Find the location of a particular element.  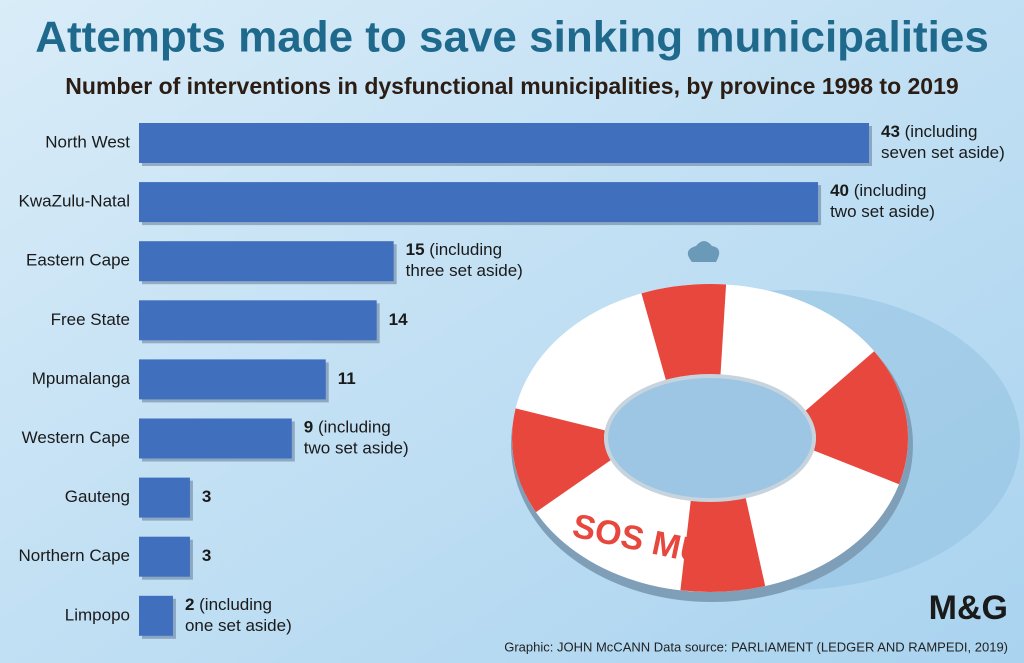

category-label: Mpumalanga is located at coordinates (81, 378).